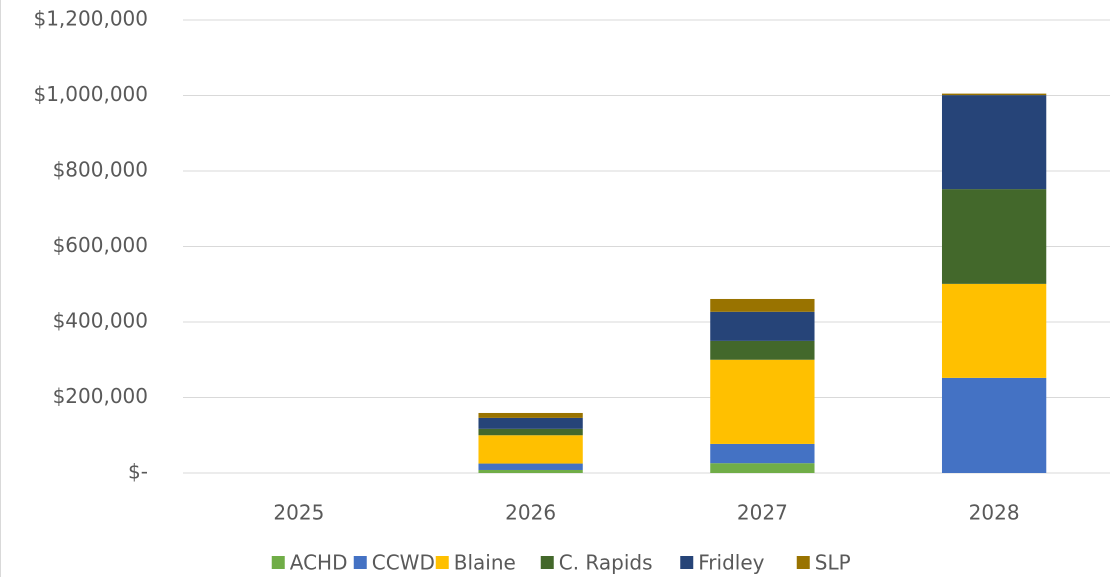  I want to click on y-tick-label: $1,200,000, so click(90, 19).